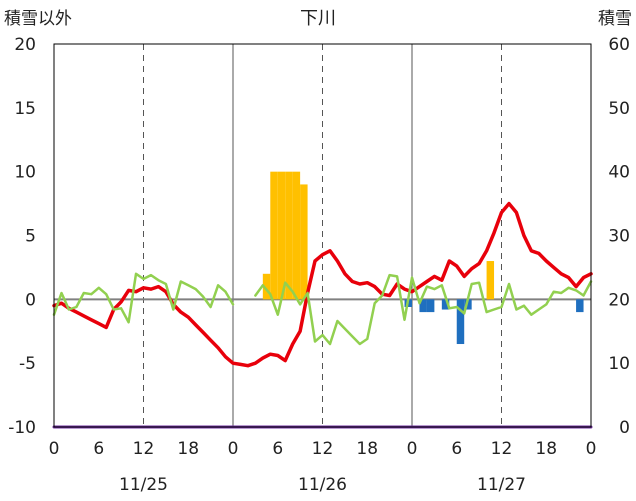 This screenshot has width=636, height=501. I want to click on right-tick-label: 60, so click(619, 45).